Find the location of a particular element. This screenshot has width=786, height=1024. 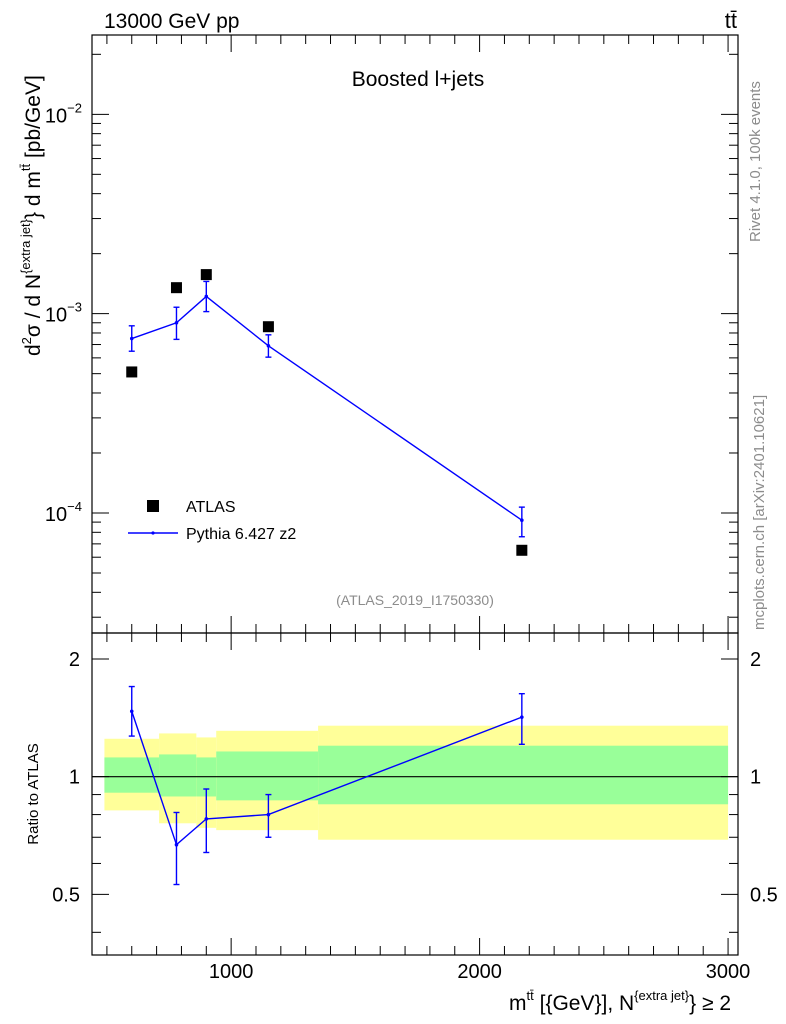

rivet-label: Rivet 4.1.0, 100k events is located at coordinates (755, 161).